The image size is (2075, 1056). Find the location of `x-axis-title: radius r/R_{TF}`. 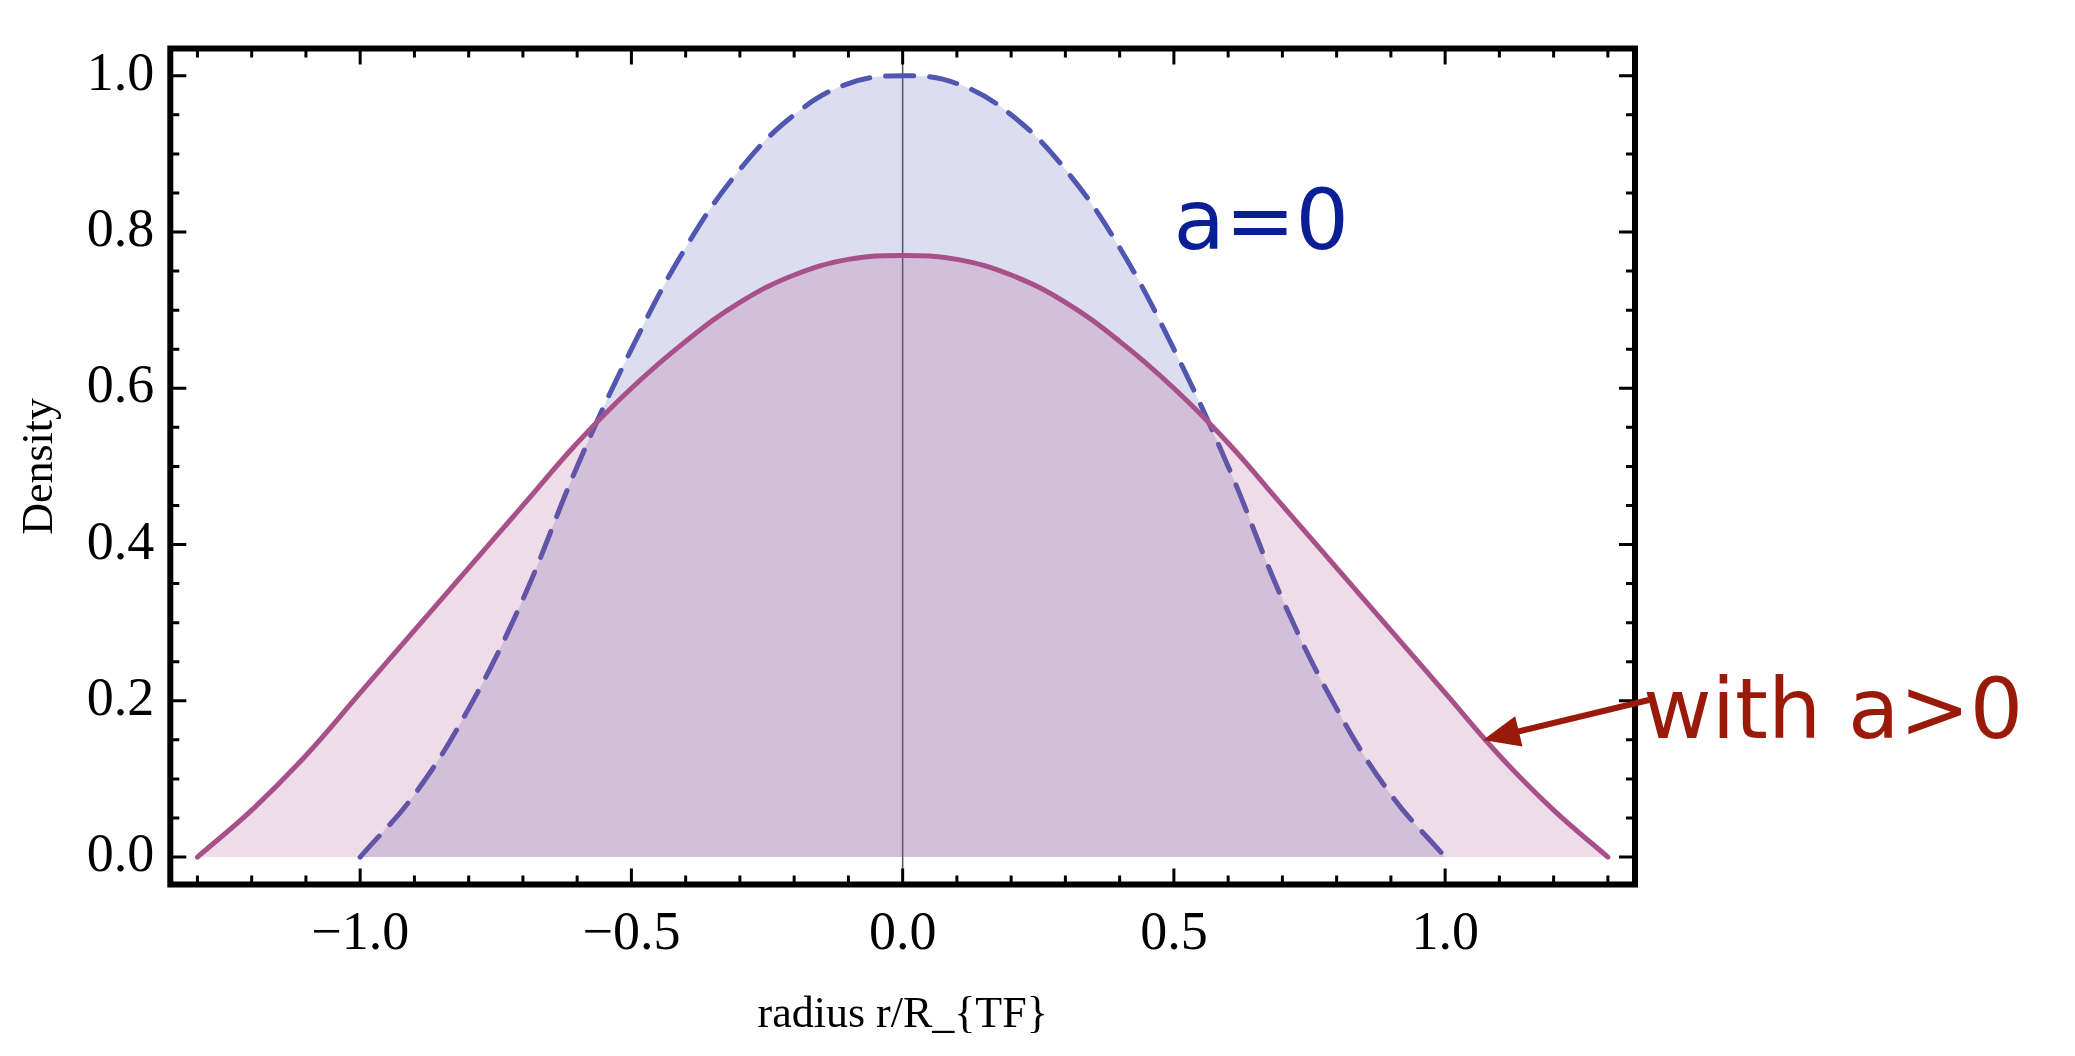

x-axis-title: radius r/R_{TF} is located at coordinates (902, 1013).